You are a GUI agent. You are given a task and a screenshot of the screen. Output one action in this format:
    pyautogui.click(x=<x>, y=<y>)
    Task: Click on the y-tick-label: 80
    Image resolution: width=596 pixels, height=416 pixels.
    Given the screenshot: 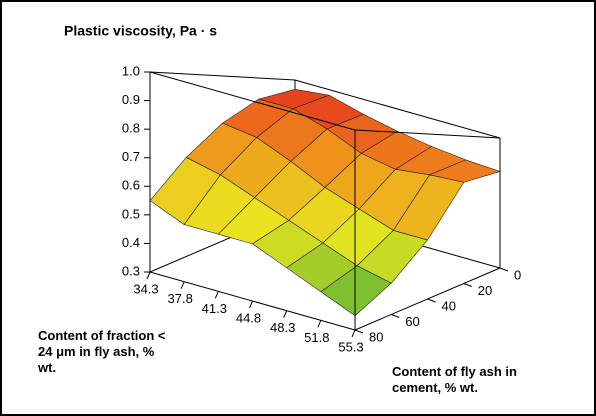 What is the action you would take?
    pyautogui.click(x=376, y=336)
    